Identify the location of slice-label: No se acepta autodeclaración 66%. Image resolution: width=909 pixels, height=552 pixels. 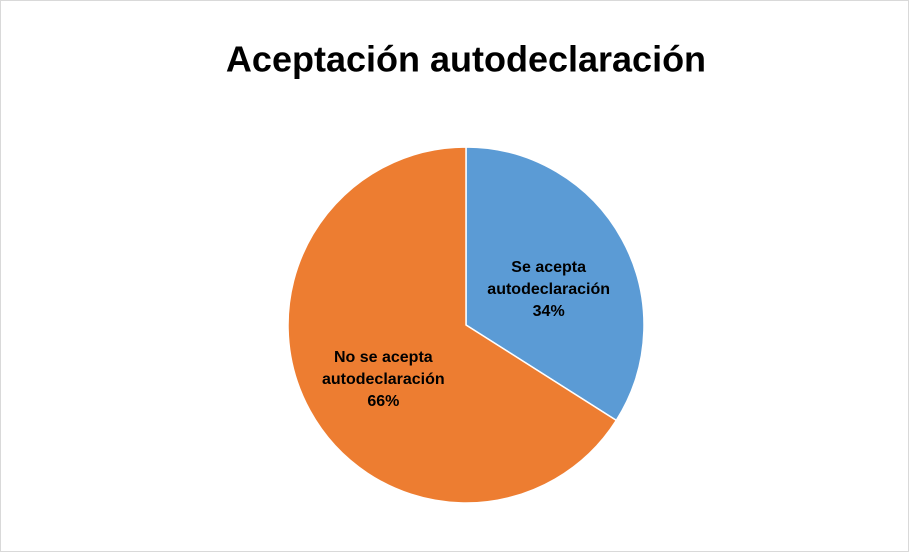
(383, 380).